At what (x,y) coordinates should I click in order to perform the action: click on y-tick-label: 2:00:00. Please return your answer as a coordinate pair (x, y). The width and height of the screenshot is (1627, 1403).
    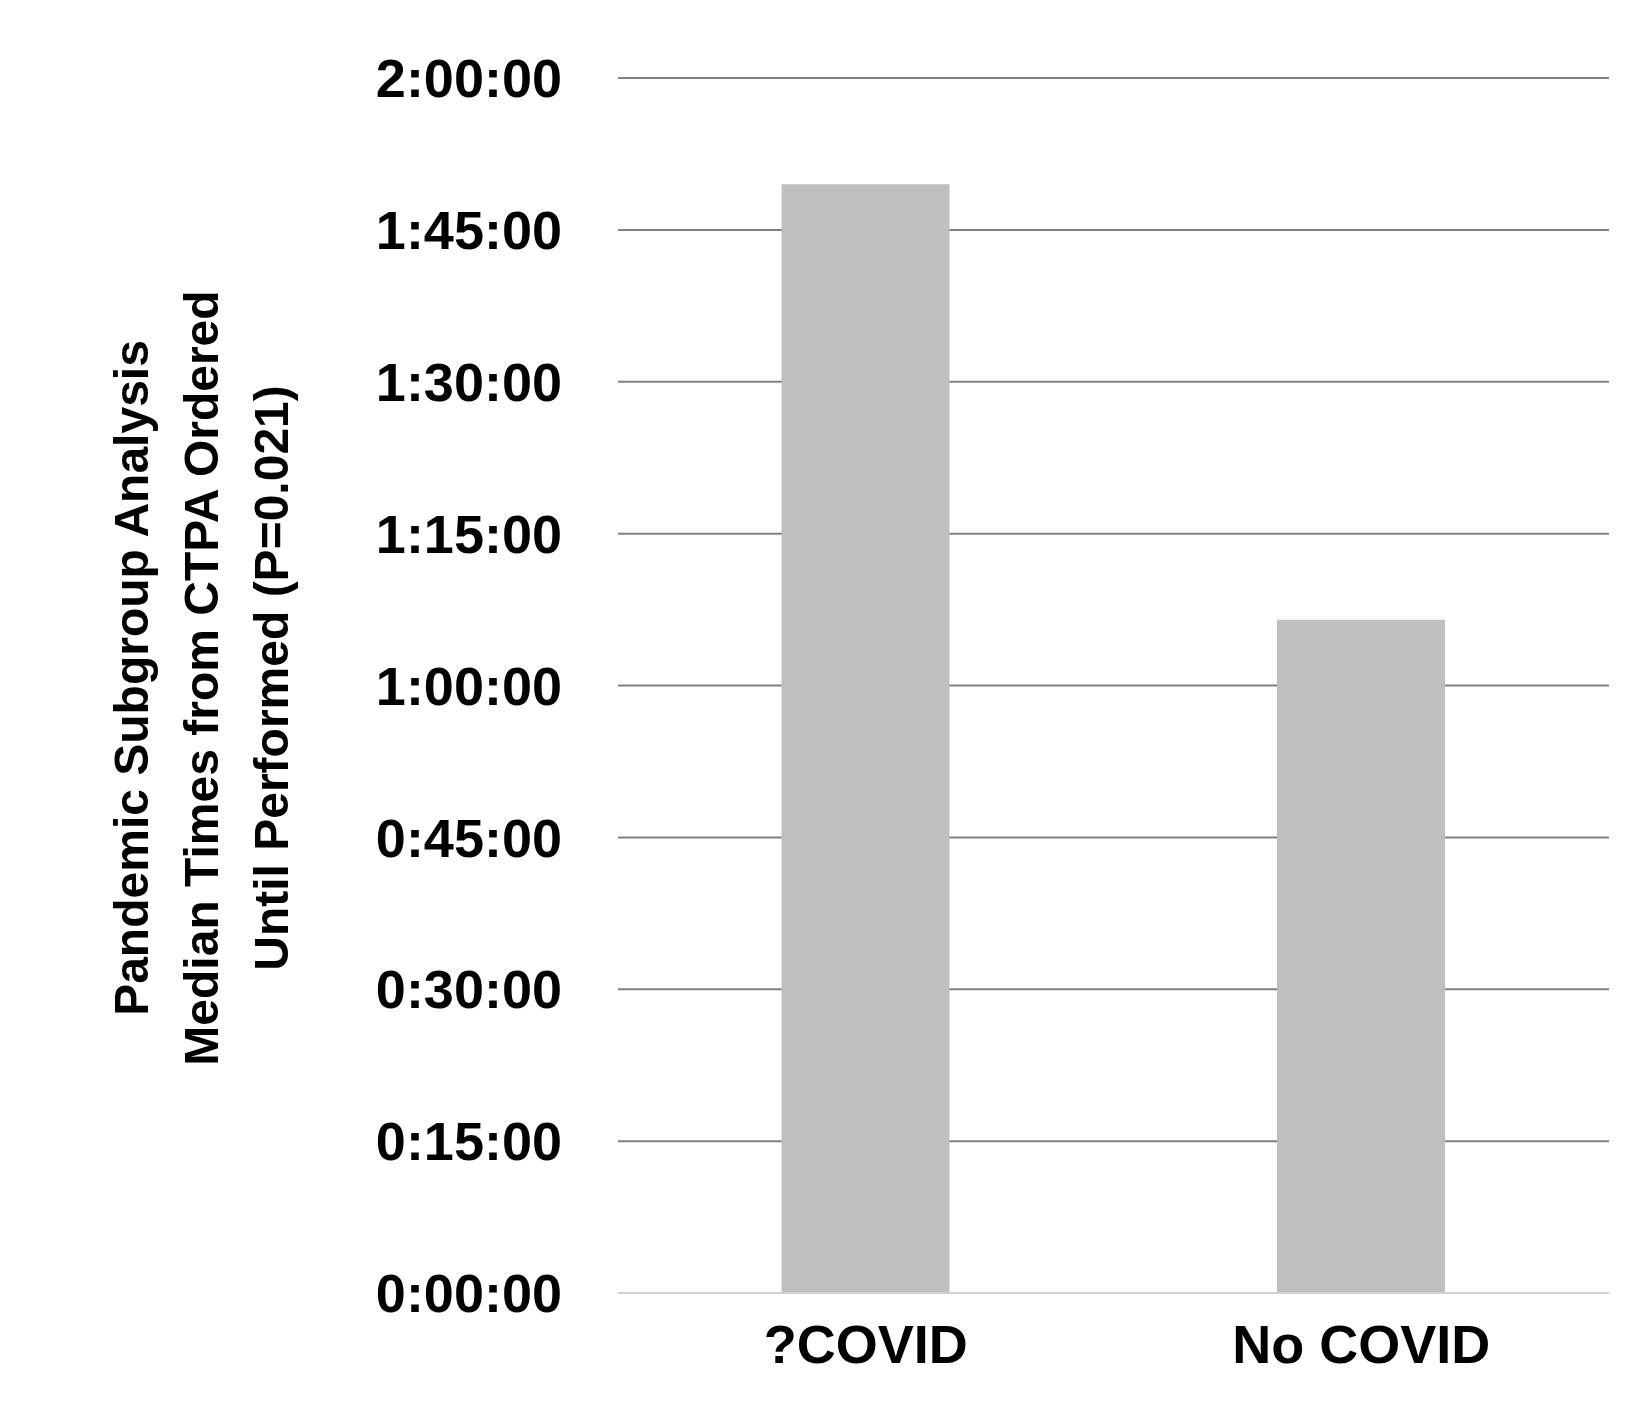
    Looking at the image, I should click on (468, 78).